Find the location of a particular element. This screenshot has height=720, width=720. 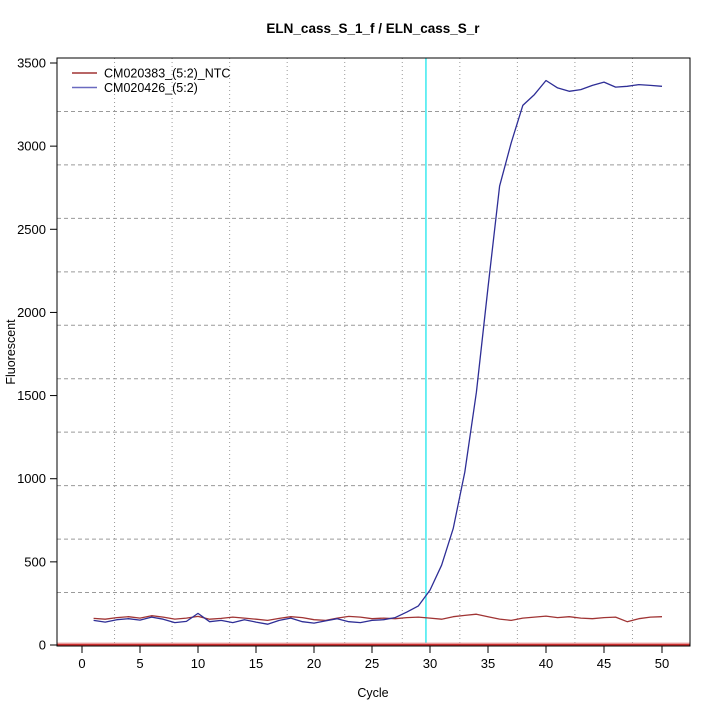

x-axis-title: Cycle is located at coordinates (372, 693).